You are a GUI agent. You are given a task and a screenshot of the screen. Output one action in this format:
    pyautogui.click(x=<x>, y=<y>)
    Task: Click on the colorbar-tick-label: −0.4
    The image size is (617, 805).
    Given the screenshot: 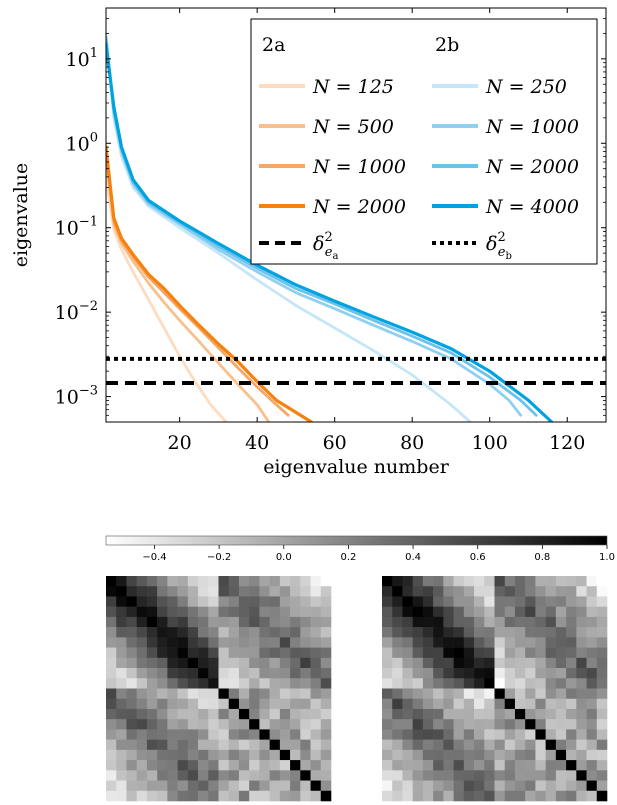 What is the action you would take?
    pyautogui.click(x=154, y=557)
    